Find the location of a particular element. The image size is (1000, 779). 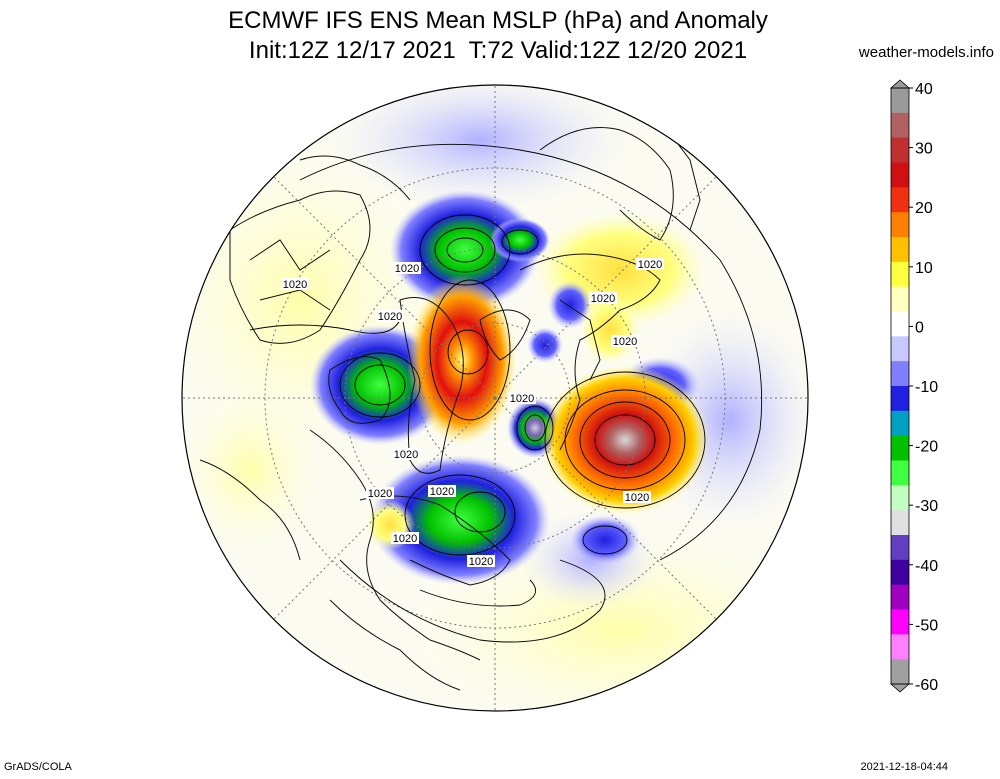

colorbar-tick-label: -10 is located at coordinates (926, 387).